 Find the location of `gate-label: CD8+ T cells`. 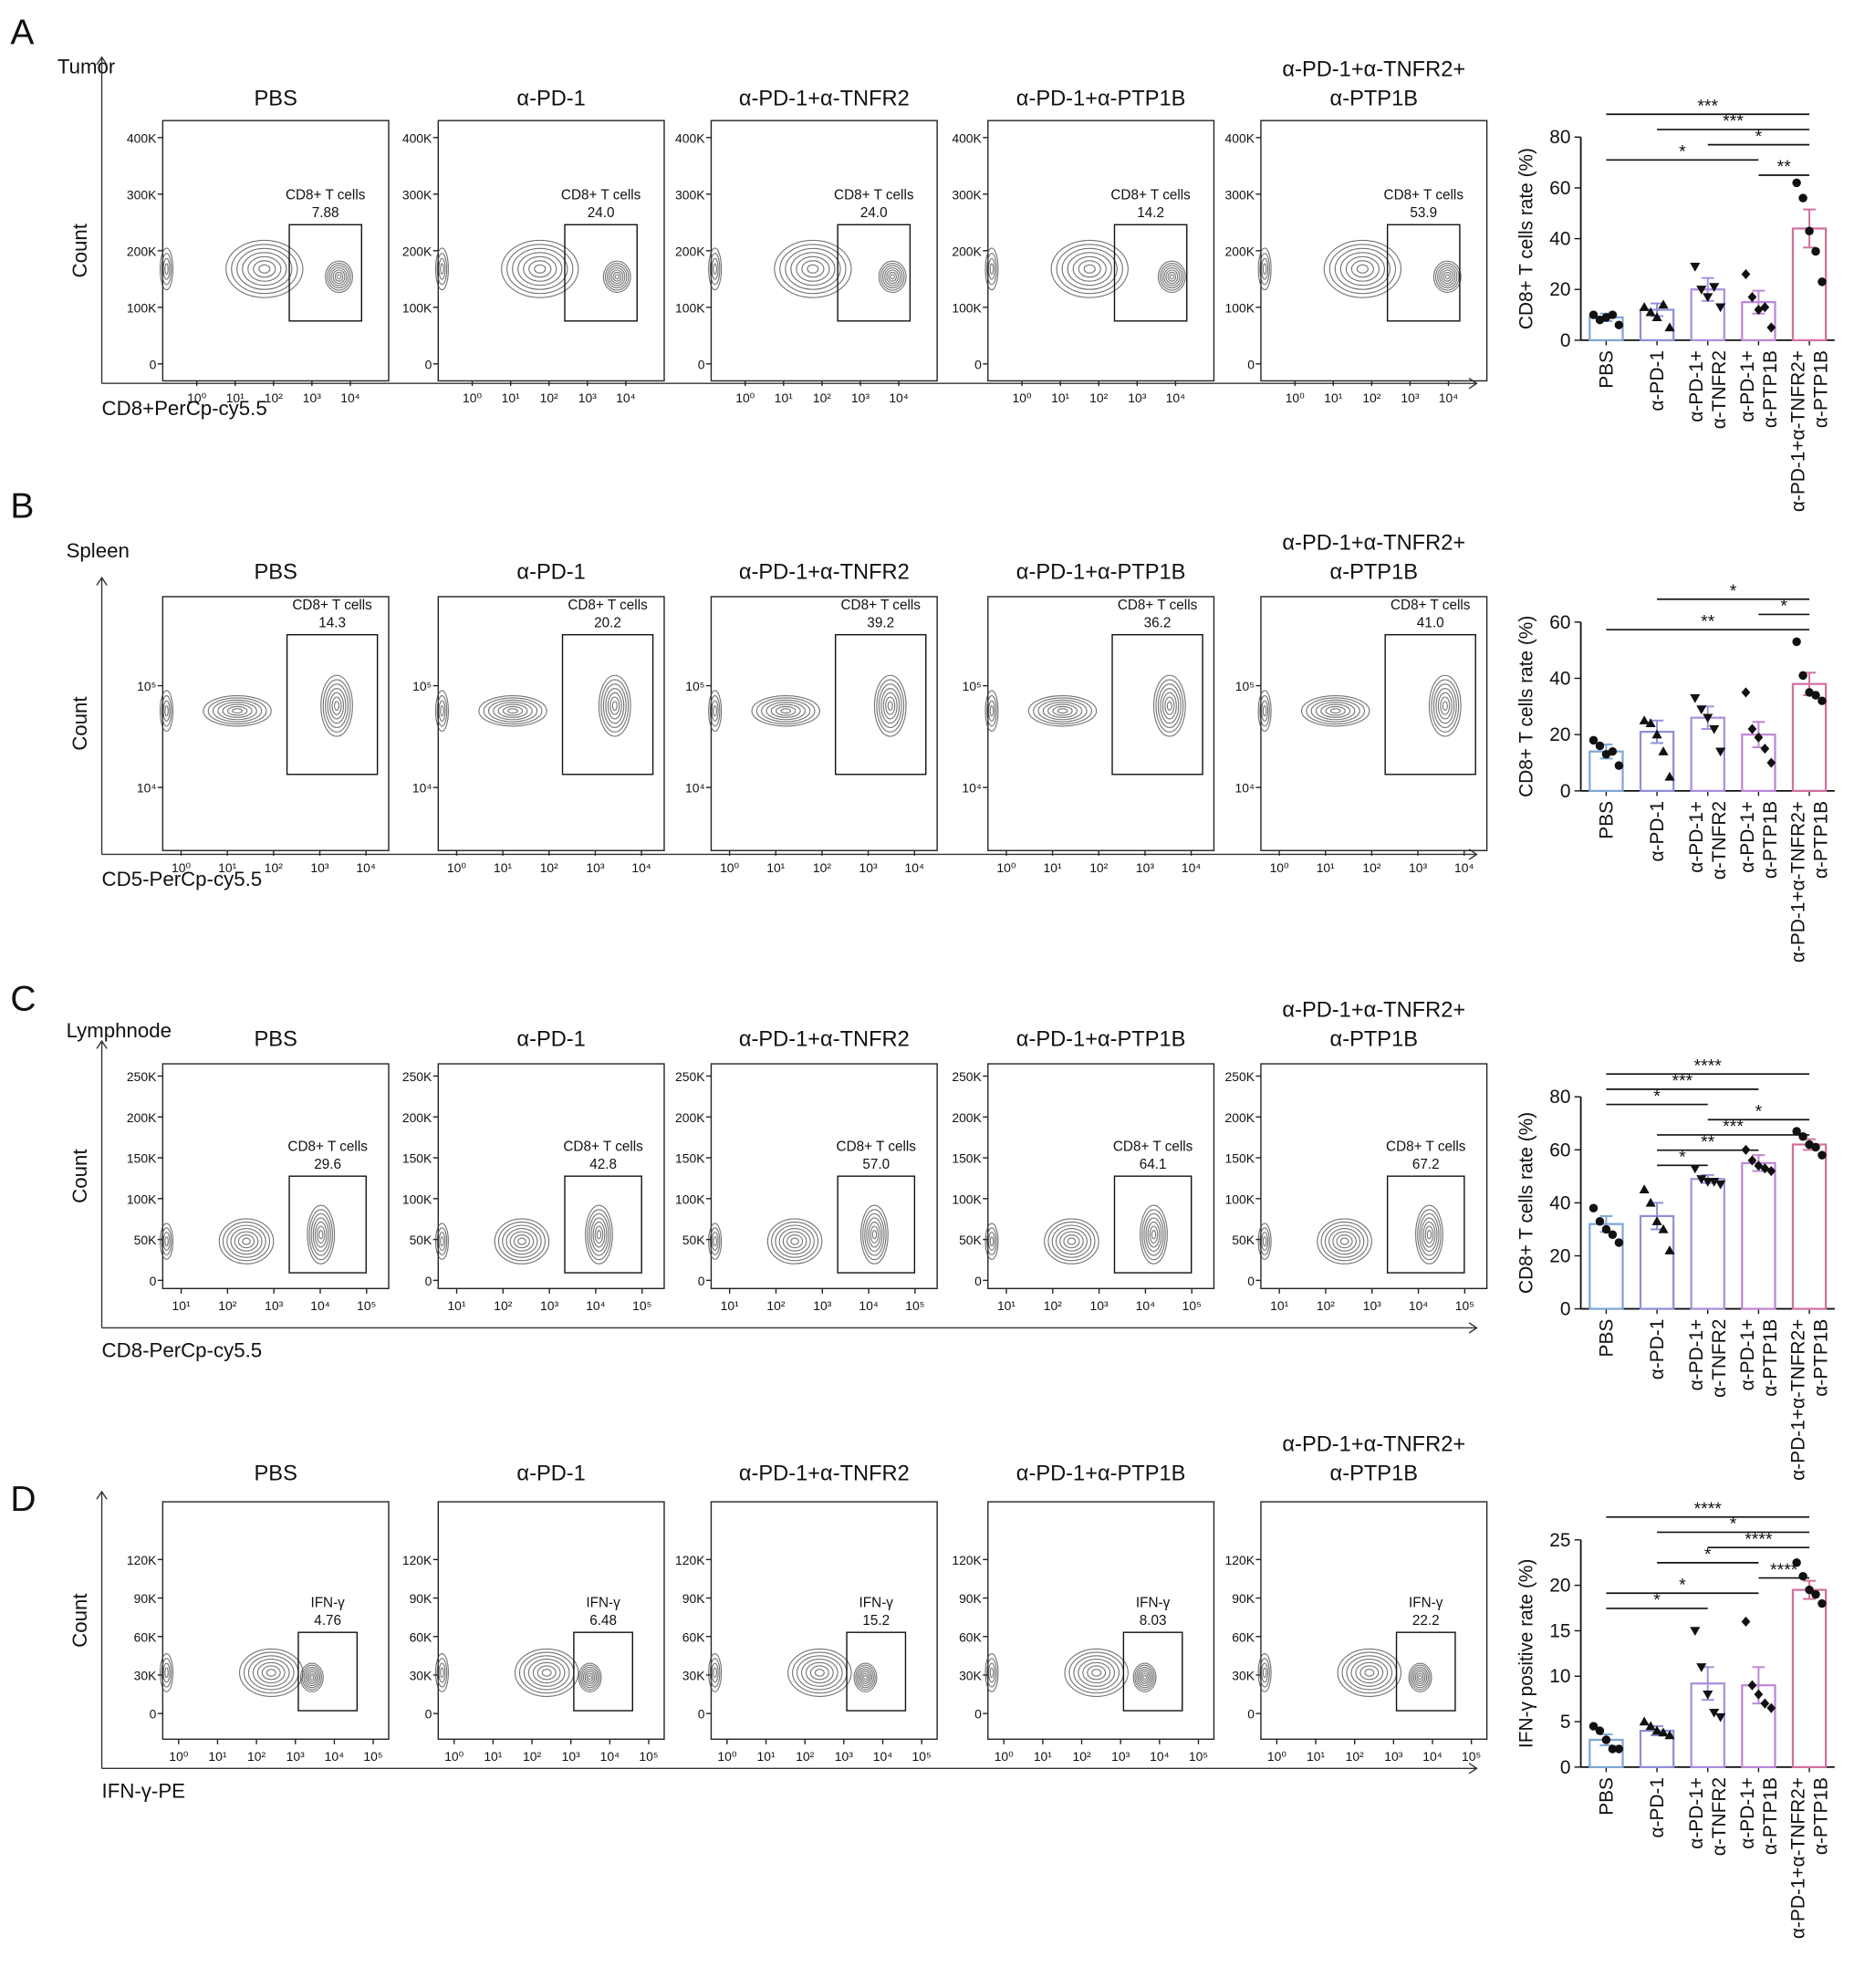

gate-label: CD8+ T cells is located at coordinates (603, 1147).